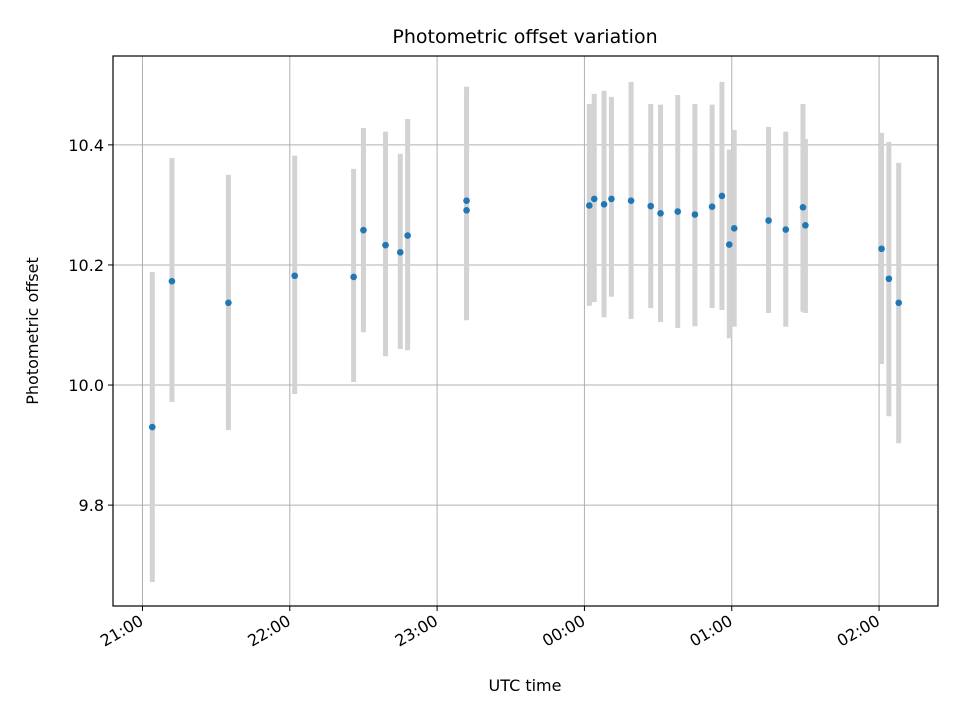 The height and width of the screenshot is (720, 960). Describe the element at coordinates (86, 145) in the screenshot. I see `y-tick-label: 10.4` at that location.